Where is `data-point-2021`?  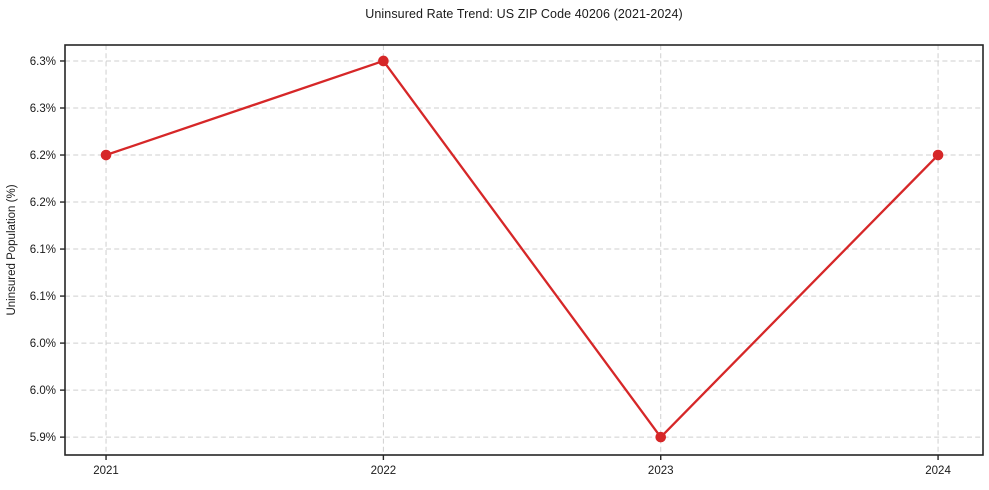 data-point-2021 is located at coordinates (106, 155).